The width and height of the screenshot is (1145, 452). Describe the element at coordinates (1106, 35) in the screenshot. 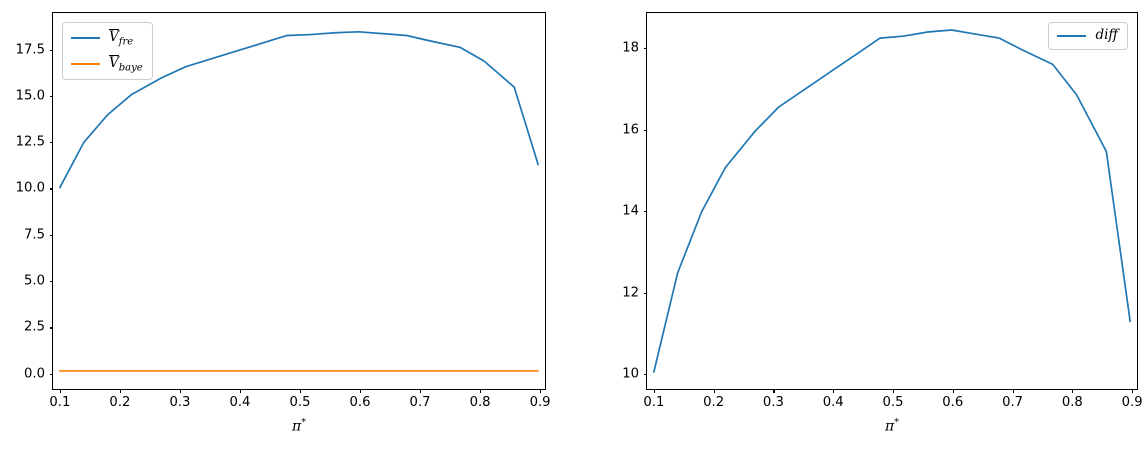

I see `legend-label-diff: diff` at that location.